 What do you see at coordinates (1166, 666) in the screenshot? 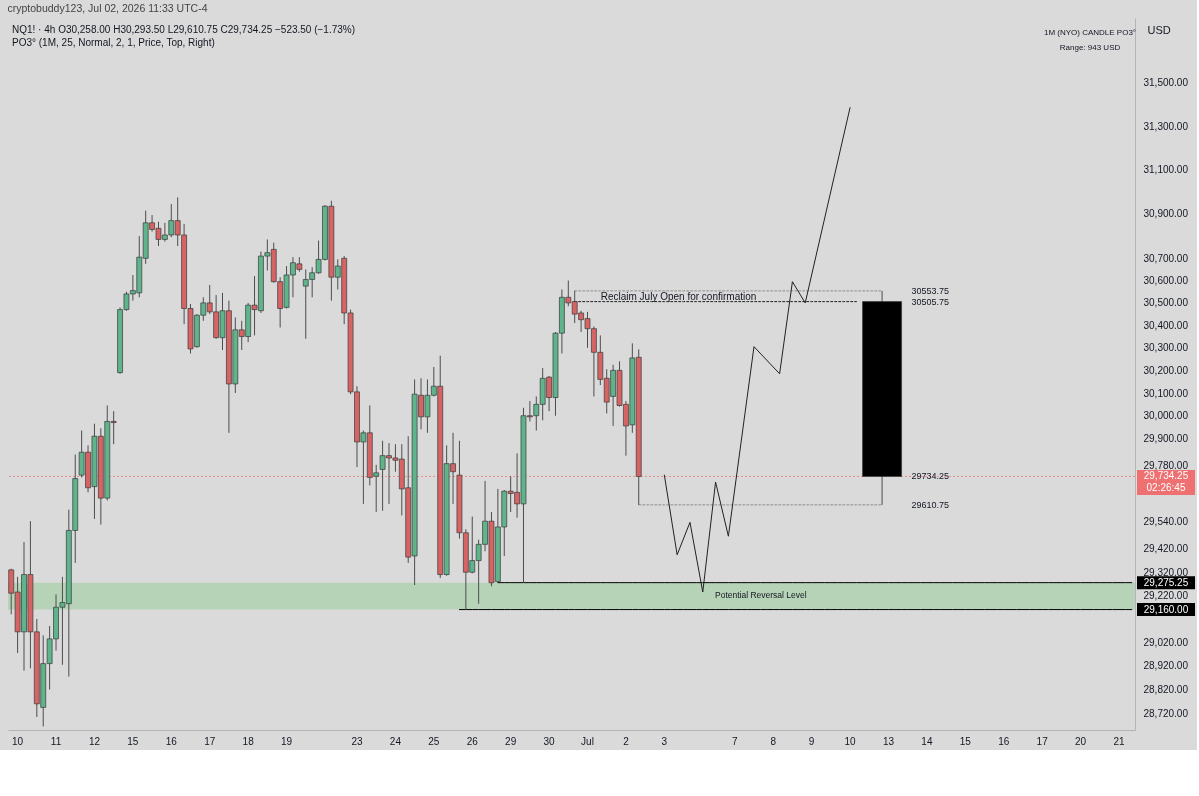
I see `y-tick-label: 28,920.00` at bounding box center [1166, 666].